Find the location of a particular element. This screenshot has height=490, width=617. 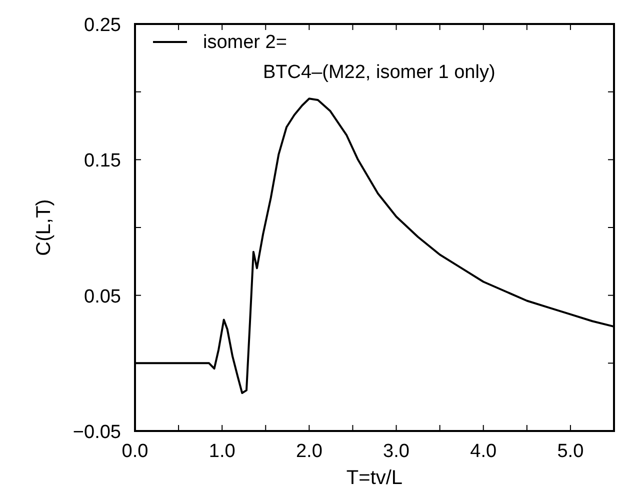

y-tick-label: 0.25 is located at coordinates (102, 25).